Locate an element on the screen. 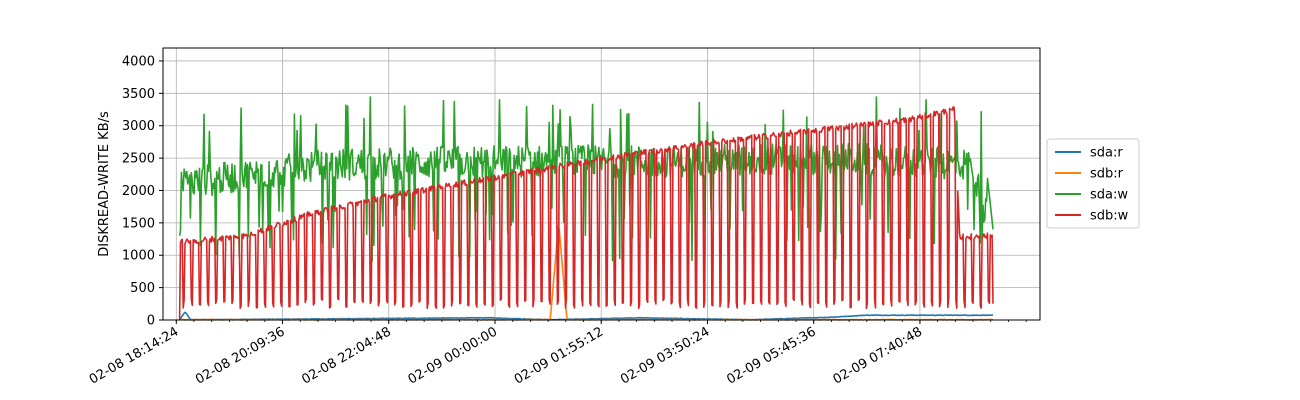 This screenshot has height=400, width=1300. y-axis: 0 500 1000 1500 2000 2500 3000 3500 4000 is located at coordinates (142, 191).